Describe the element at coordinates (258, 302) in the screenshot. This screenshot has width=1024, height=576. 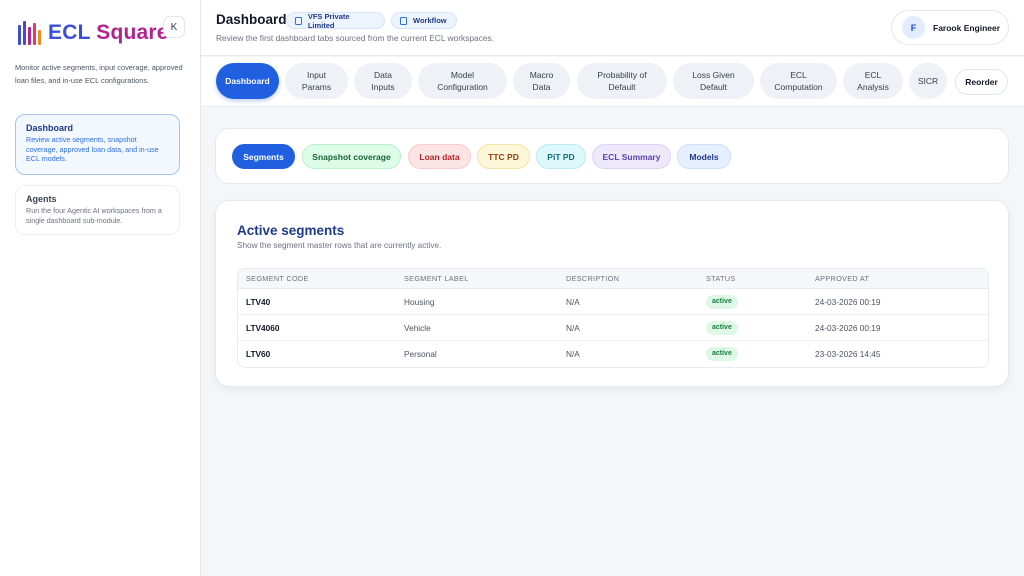
I see `cell-segment-code: LTV40` at that location.